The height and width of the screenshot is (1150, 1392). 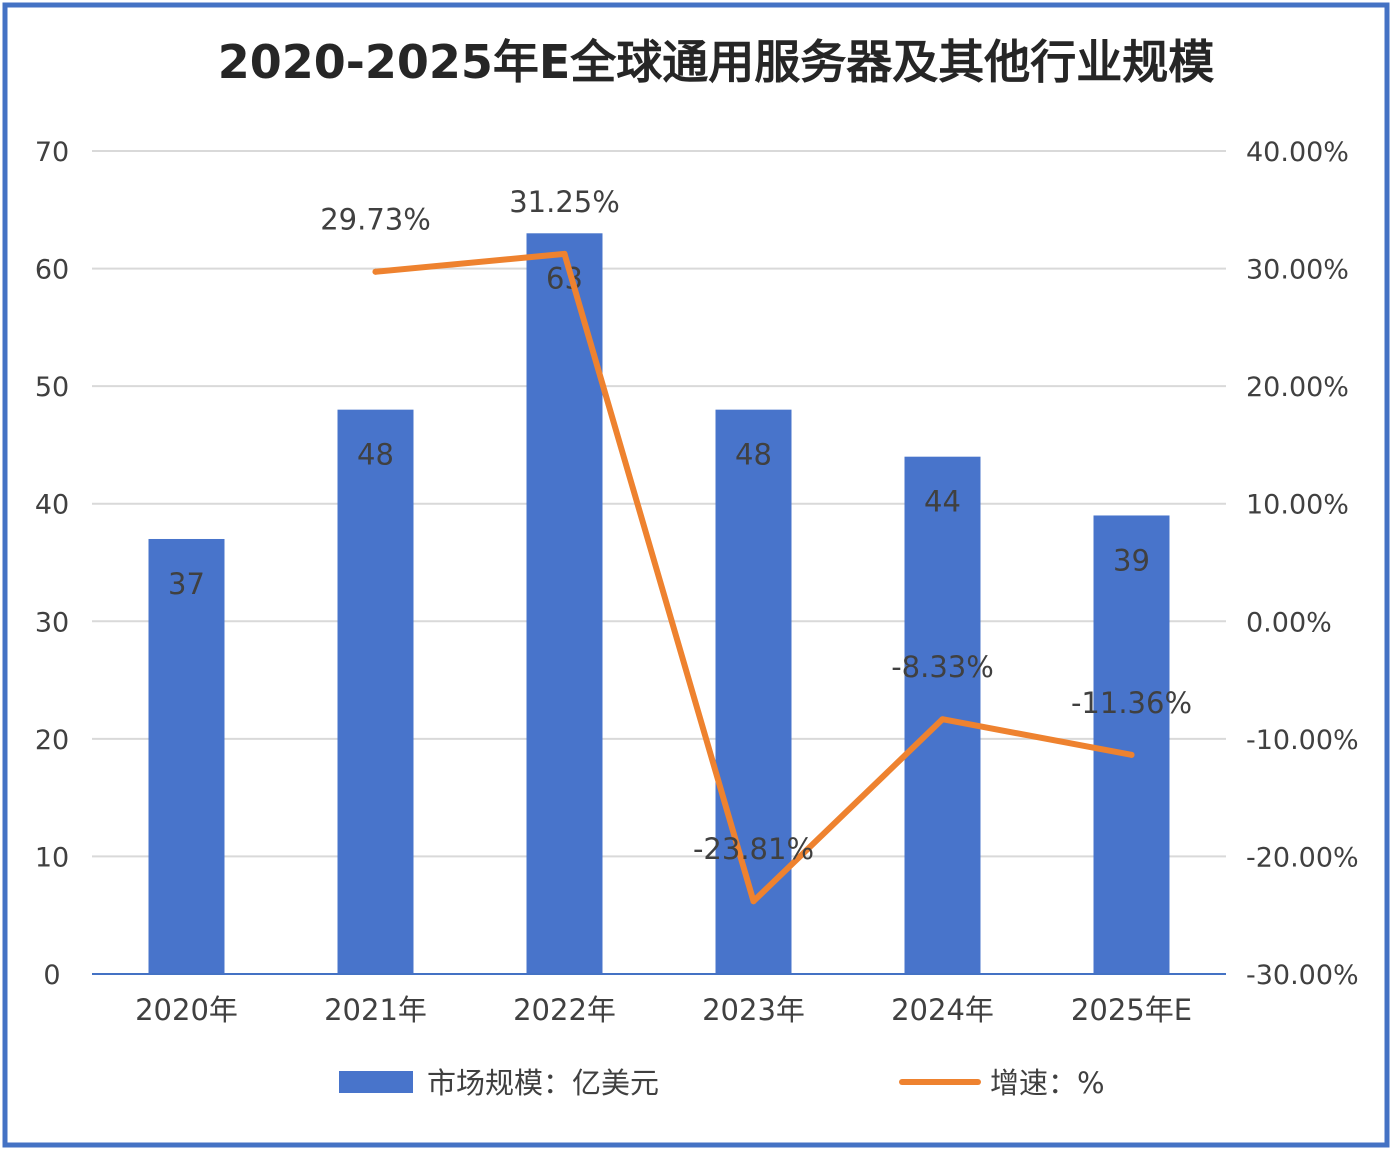 I want to click on line-value-label: -8.33%, so click(x=942, y=667).